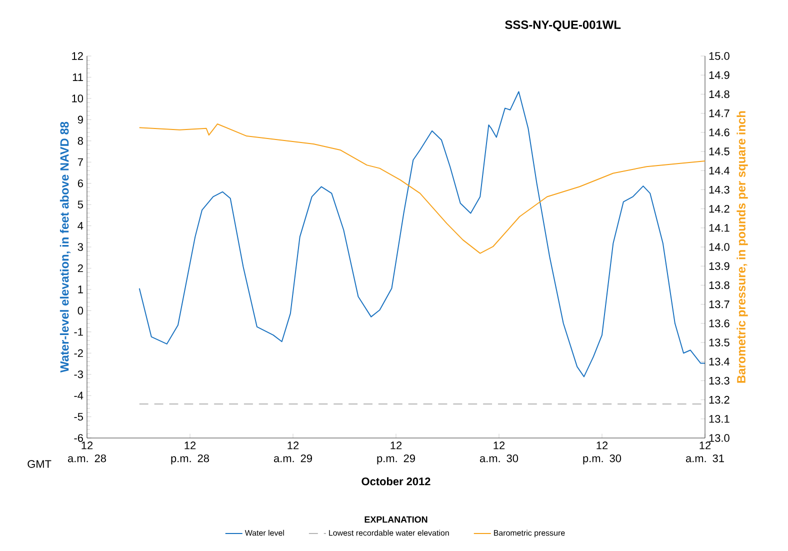  Describe the element at coordinates (81, 310) in the screenshot. I see `y-tick-label: 0` at that location.